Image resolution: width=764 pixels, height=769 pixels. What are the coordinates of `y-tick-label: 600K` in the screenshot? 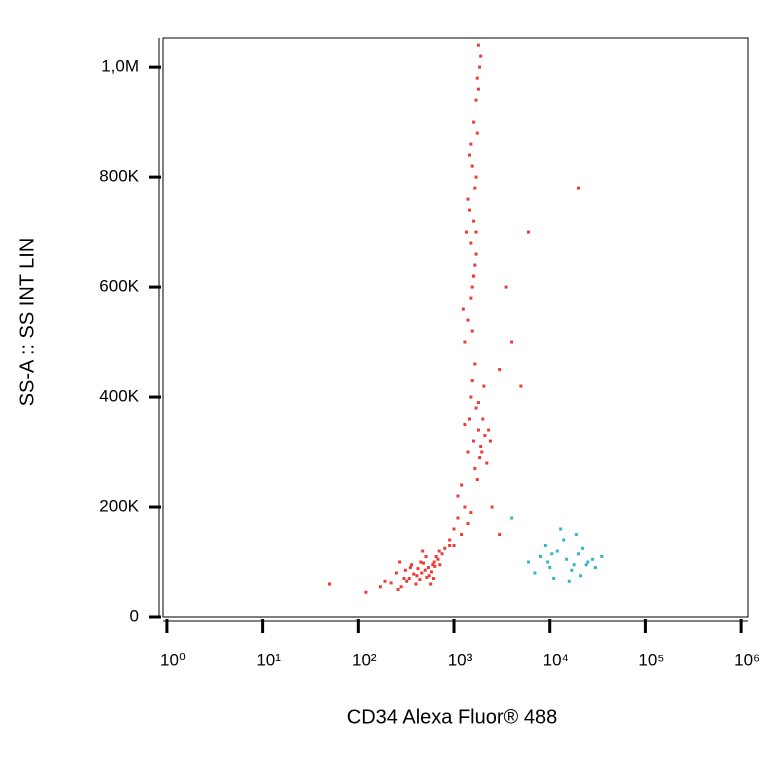 It's located at (119, 286).